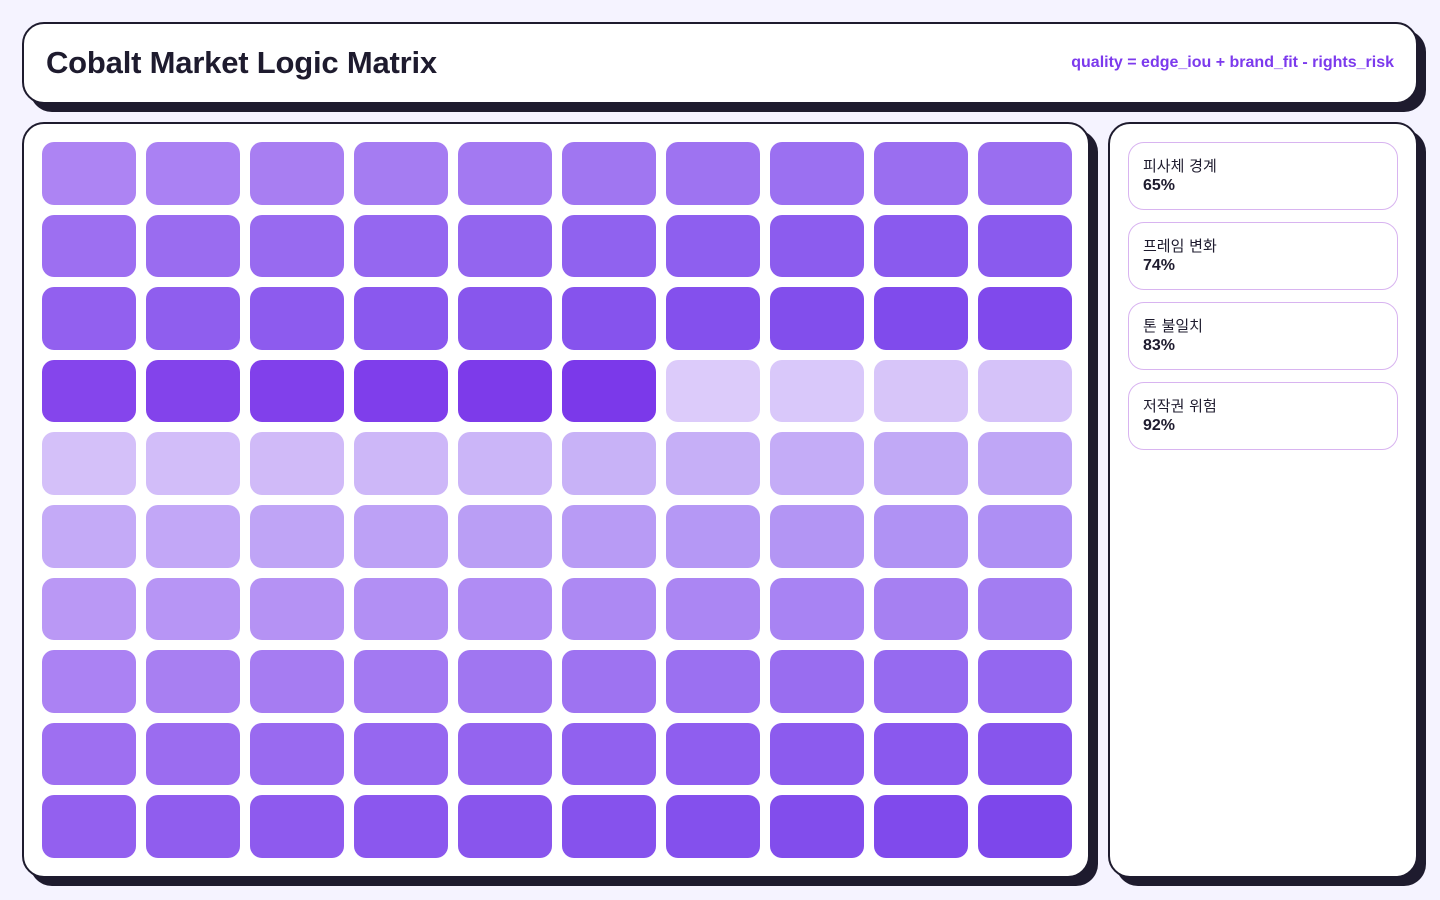 This screenshot has height=900, width=1440. What do you see at coordinates (817, 536) in the screenshot?
I see `matrix-cell-r6-c8` at bounding box center [817, 536].